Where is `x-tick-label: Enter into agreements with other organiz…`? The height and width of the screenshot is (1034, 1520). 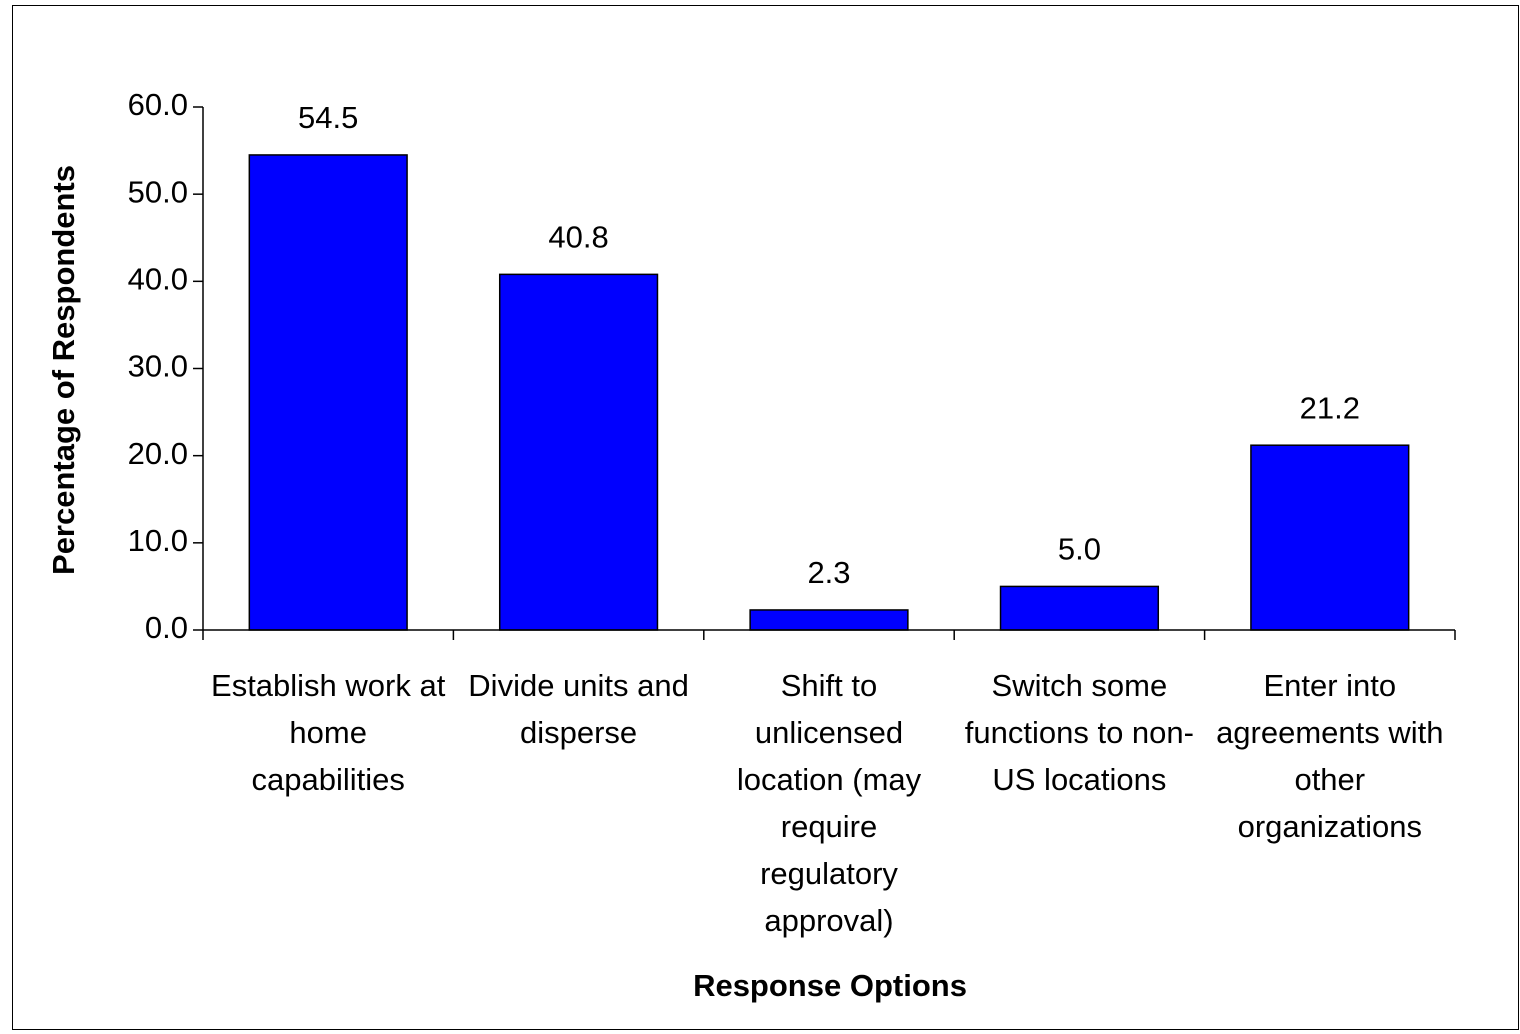 x-tick-label: Enter into agreements with other organiz… is located at coordinates (1330, 756).